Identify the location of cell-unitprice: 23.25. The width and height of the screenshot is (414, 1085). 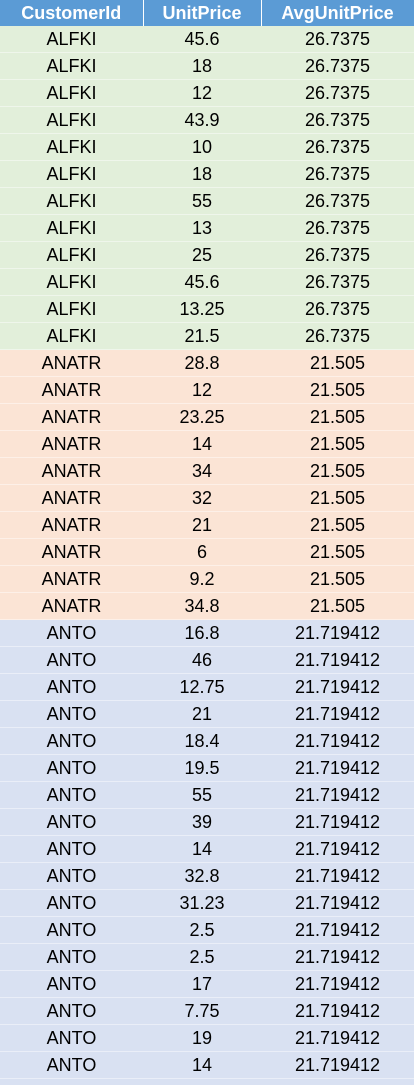
(202, 417).